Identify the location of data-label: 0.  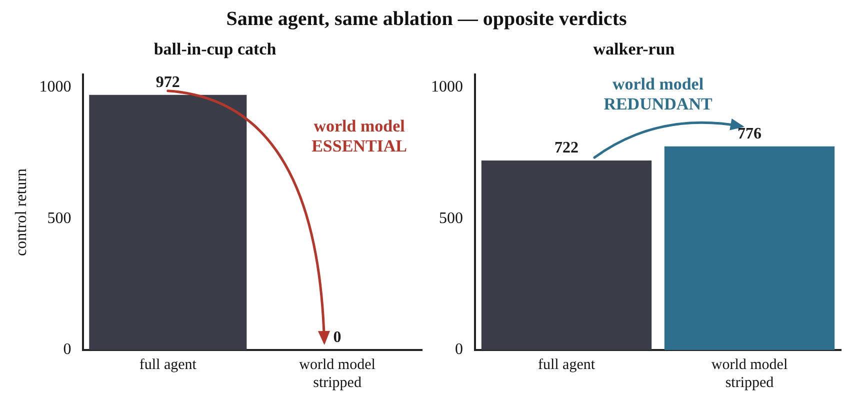
(337, 337).